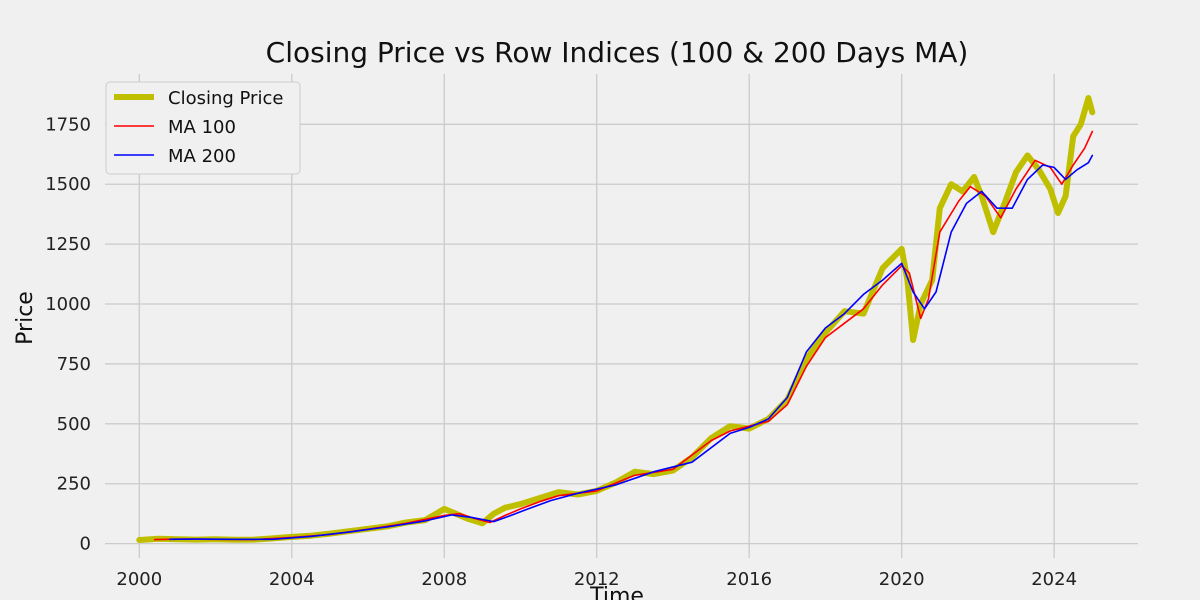 The image size is (1200, 600). What do you see at coordinates (74, 424) in the screenshot?
I see `y-tick-label: 500` at bounding box center [74, 424].